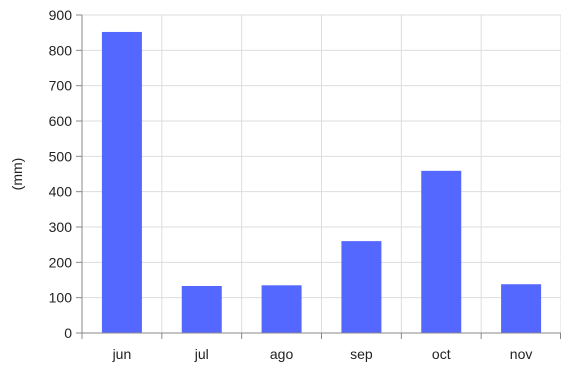  What do you see at coordinates (61, 121) in the screenshot?
I see `y-tick-label: 600` at bounding box center [61, 121].